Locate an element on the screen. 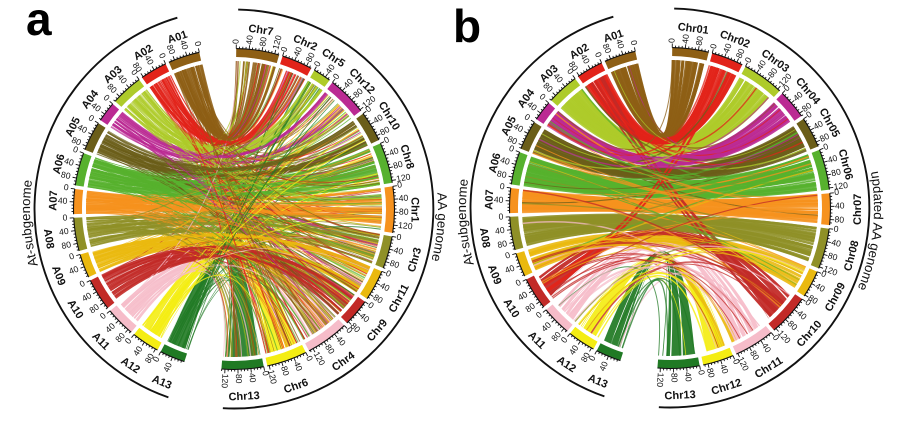  svg-text: Chr6 is located at coordinates (296, 387).